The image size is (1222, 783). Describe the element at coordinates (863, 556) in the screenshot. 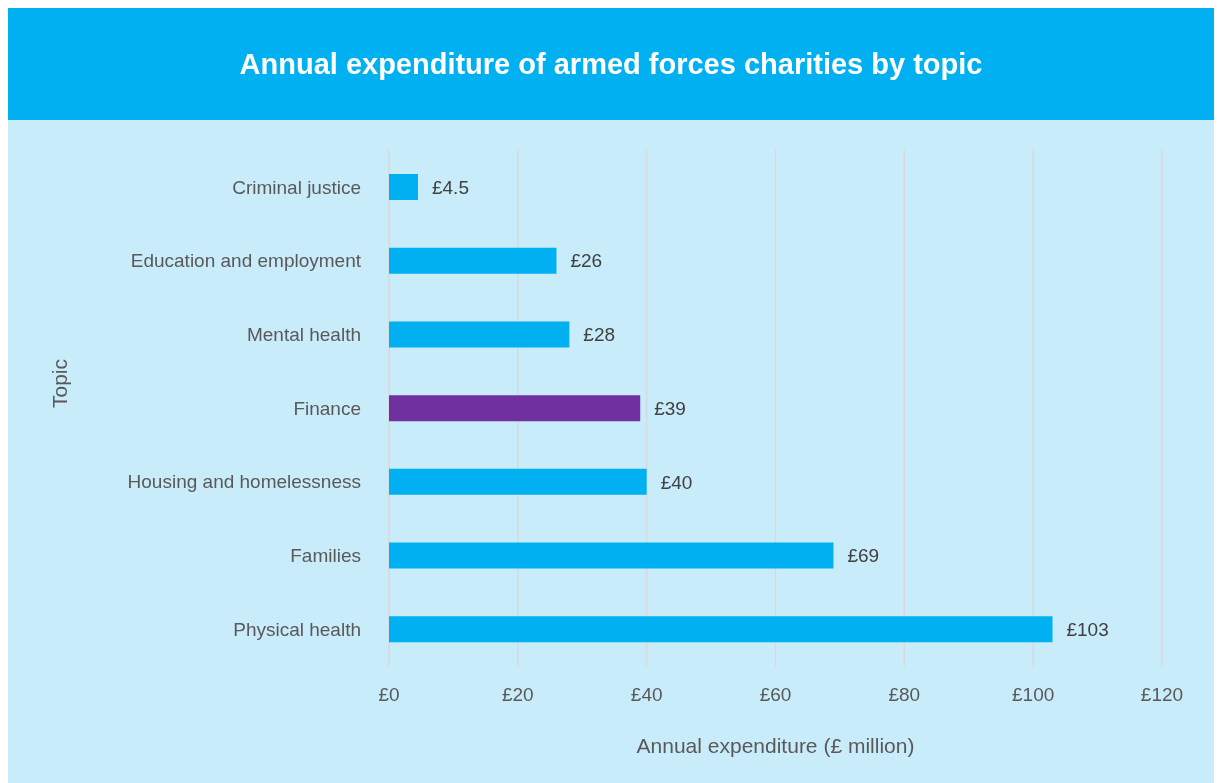

I see `data-label: £69` at that location.